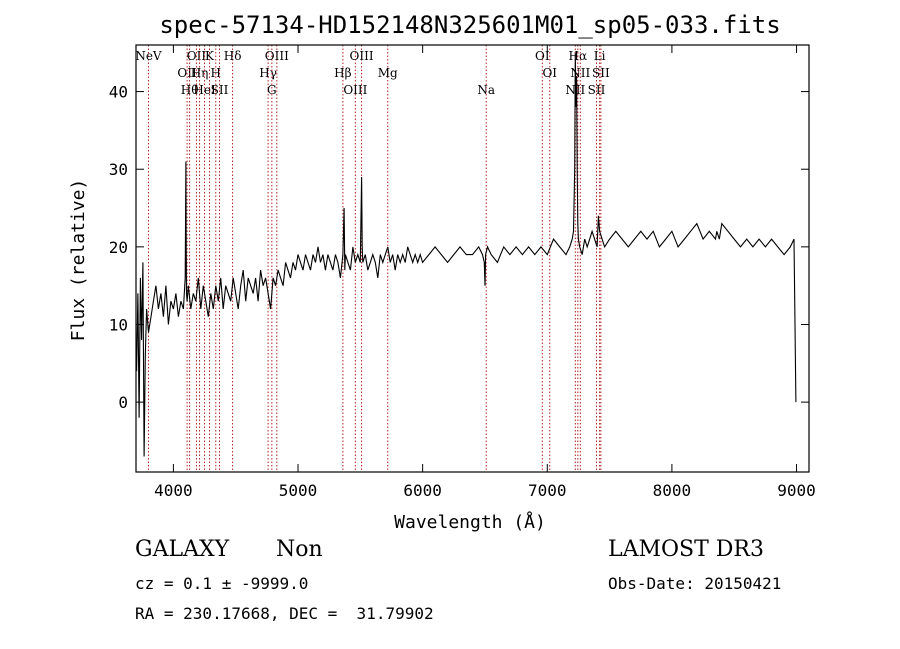 Image resolution: width=900 pixels, height=649 pixels. Describe the element at coordinates (118, 324) in the screenshot. I see `y-tick-label: 10` at that location.